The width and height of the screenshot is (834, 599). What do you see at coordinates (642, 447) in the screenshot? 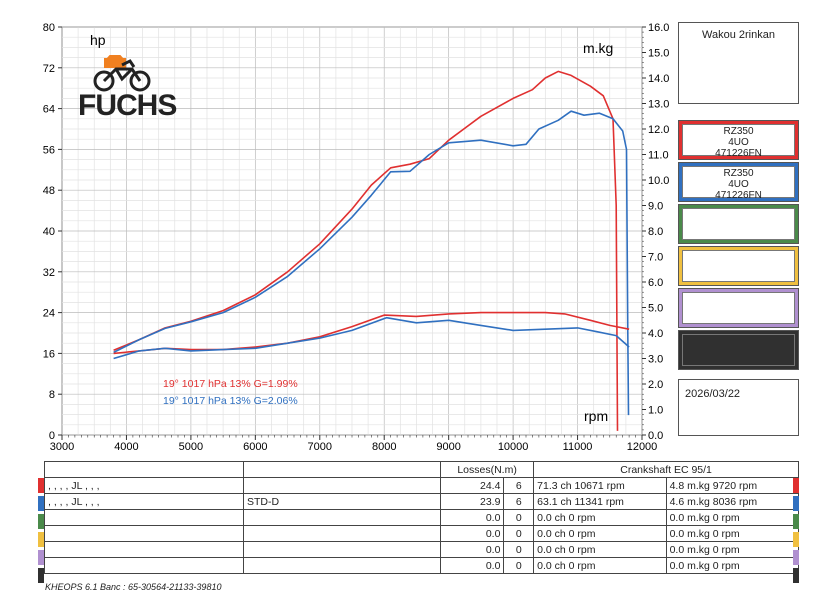
I see `x-tick-label: 12000` at bounding box center [642, 447].